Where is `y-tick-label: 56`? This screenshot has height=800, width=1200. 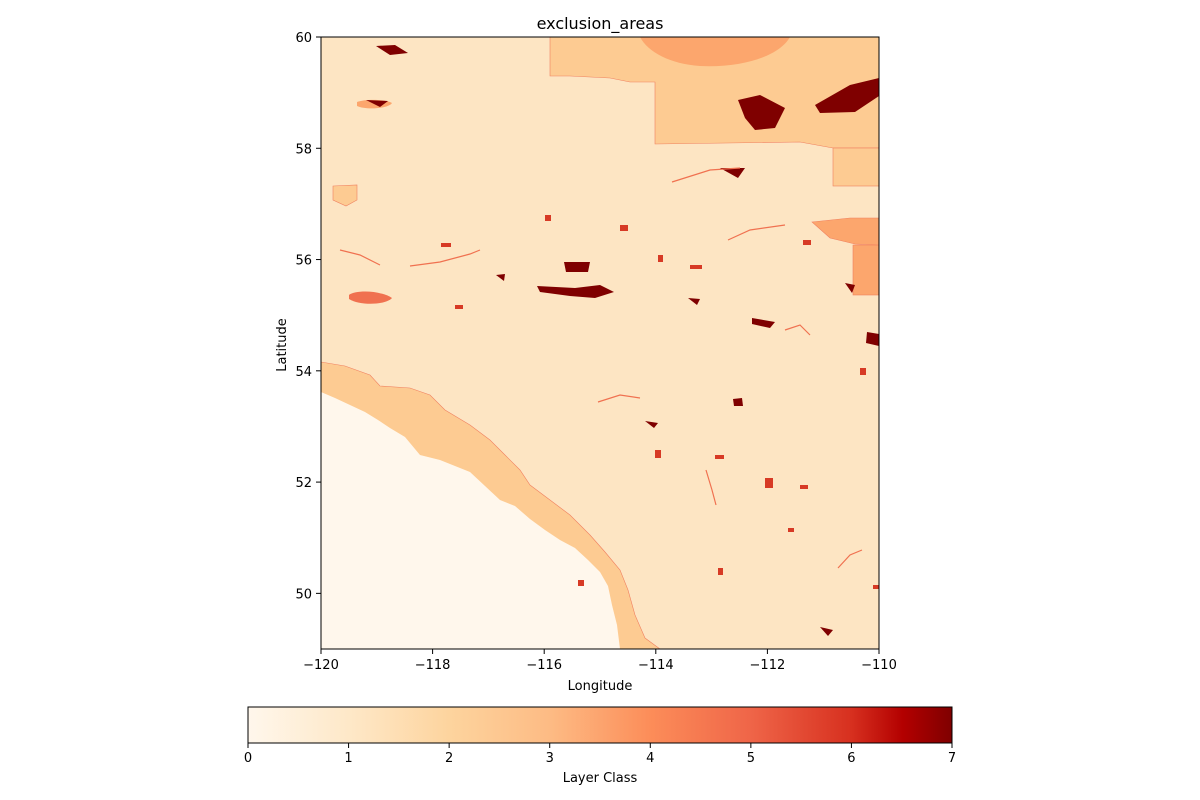 y-tick-label: 56 is located at coordinates (303, 261).